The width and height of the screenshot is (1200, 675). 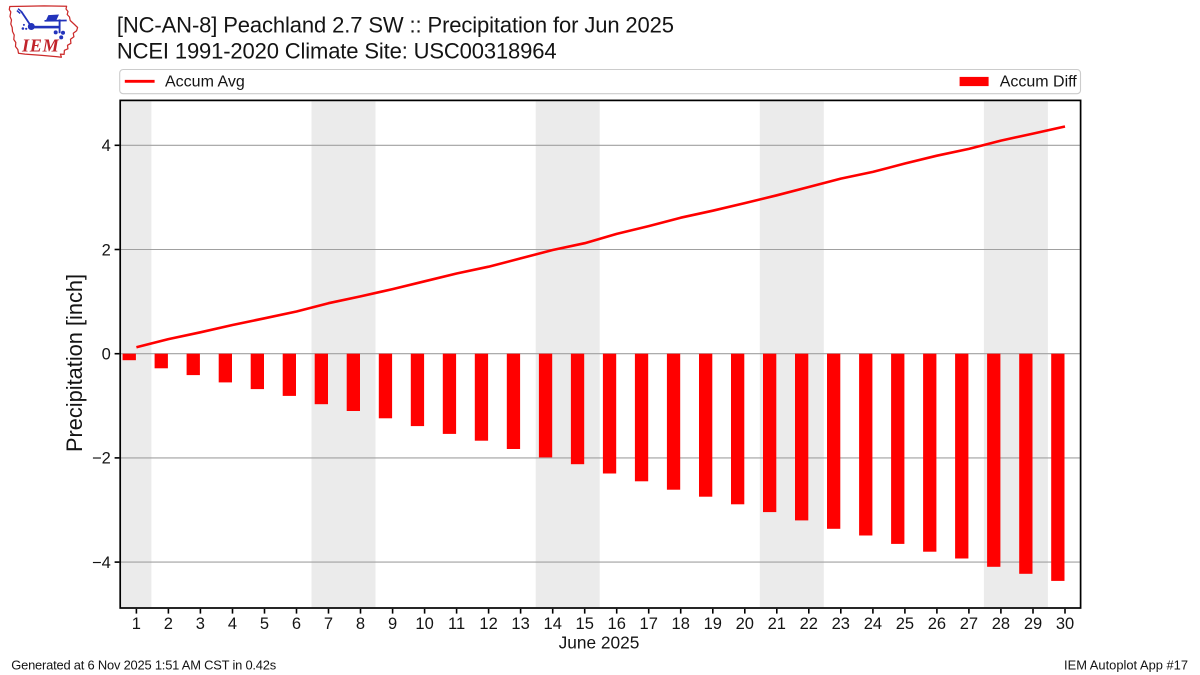 I want to click on svg-text: 25, so click(x=905, y=624).